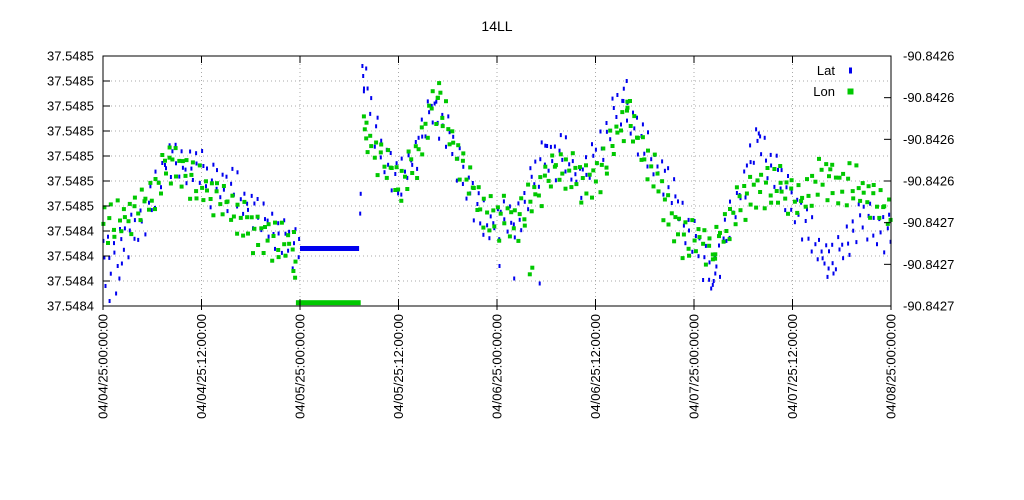 This screenshot has height=500, width=1024. Describe the element at coordinates (70, 231) in the screenshot. I see `y-left-tick-label: 37.5484` at that location.